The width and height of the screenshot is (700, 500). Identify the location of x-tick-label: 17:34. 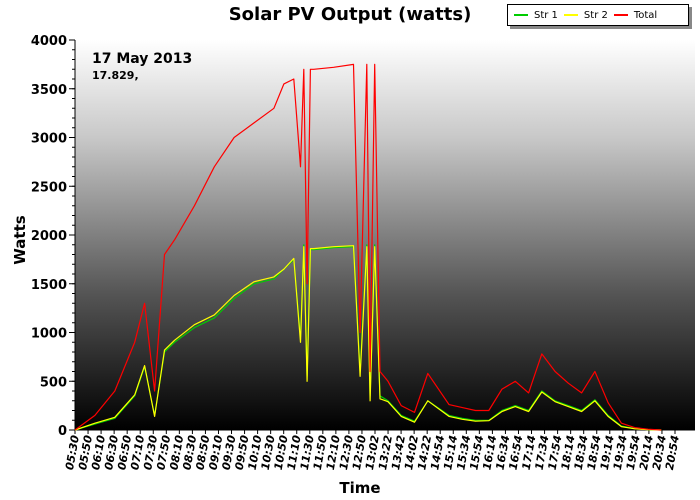
(542, 452).